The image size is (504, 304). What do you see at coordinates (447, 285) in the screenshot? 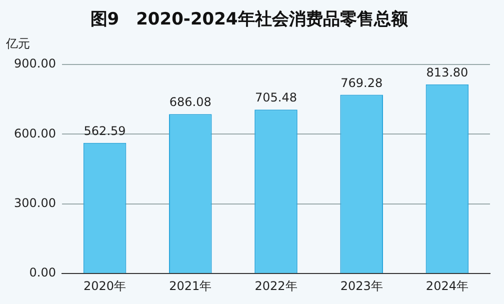
I see `x-tick-label: 2024年` at bounding box center [447, 285].